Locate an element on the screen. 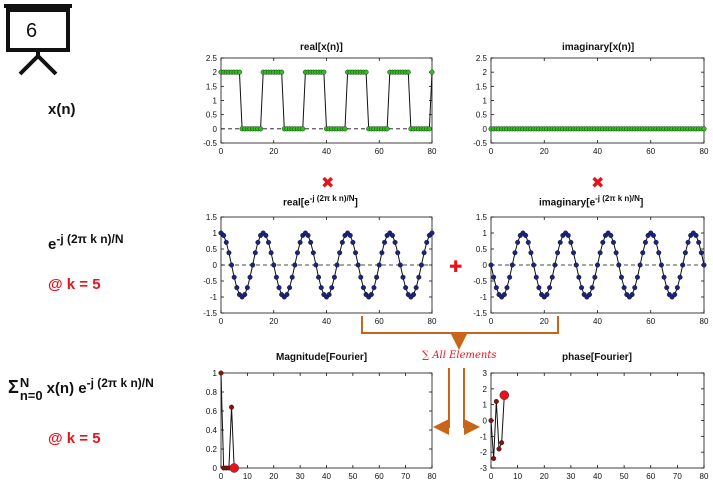 The width and height of the screenshot is (713, 489). arrow-to-magnitude is located at coordinates (441, 401).